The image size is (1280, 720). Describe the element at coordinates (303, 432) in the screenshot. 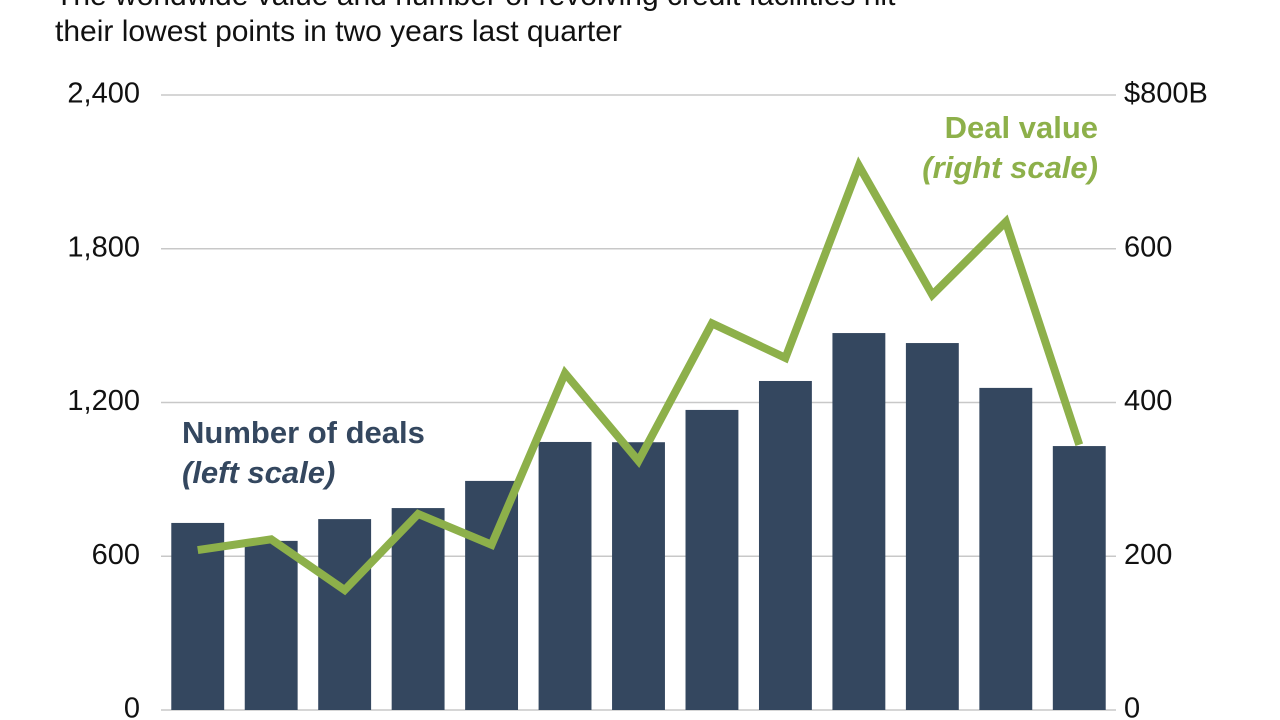

I see `annotation: Number of deals` at that location.